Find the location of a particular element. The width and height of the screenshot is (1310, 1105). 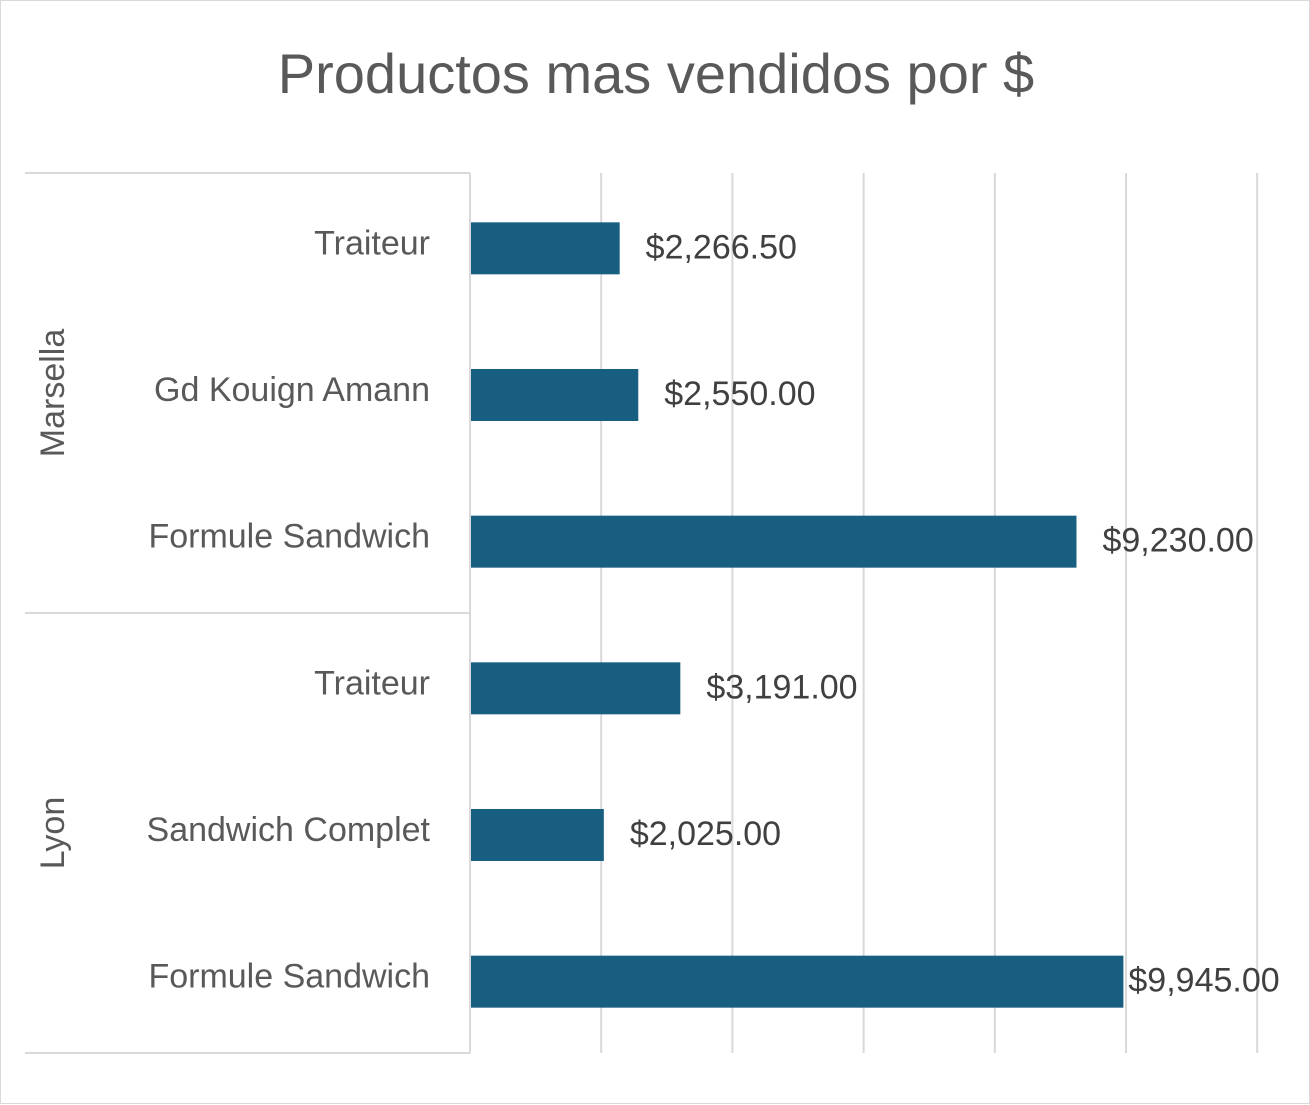

data-label: $9,945.00 is located at coordinates (1203, 981).